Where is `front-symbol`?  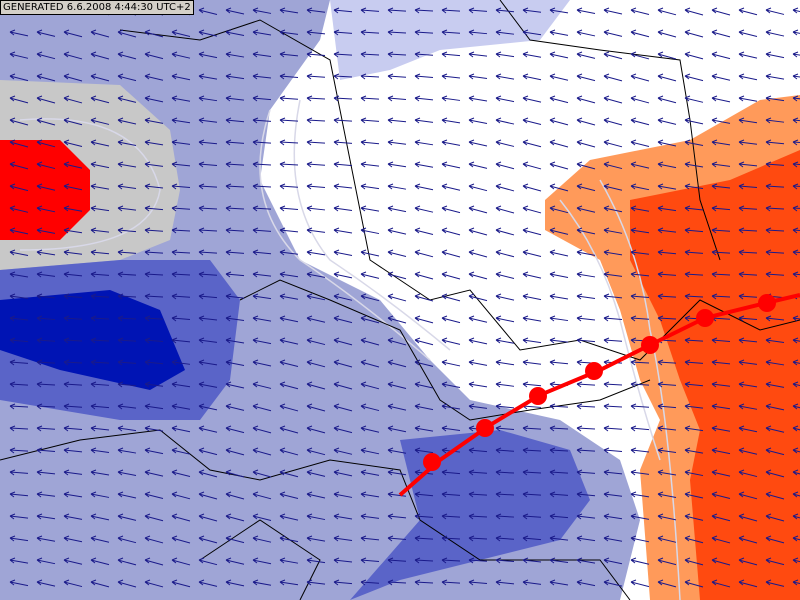 front-symbol is located at coordinates (485, 428).